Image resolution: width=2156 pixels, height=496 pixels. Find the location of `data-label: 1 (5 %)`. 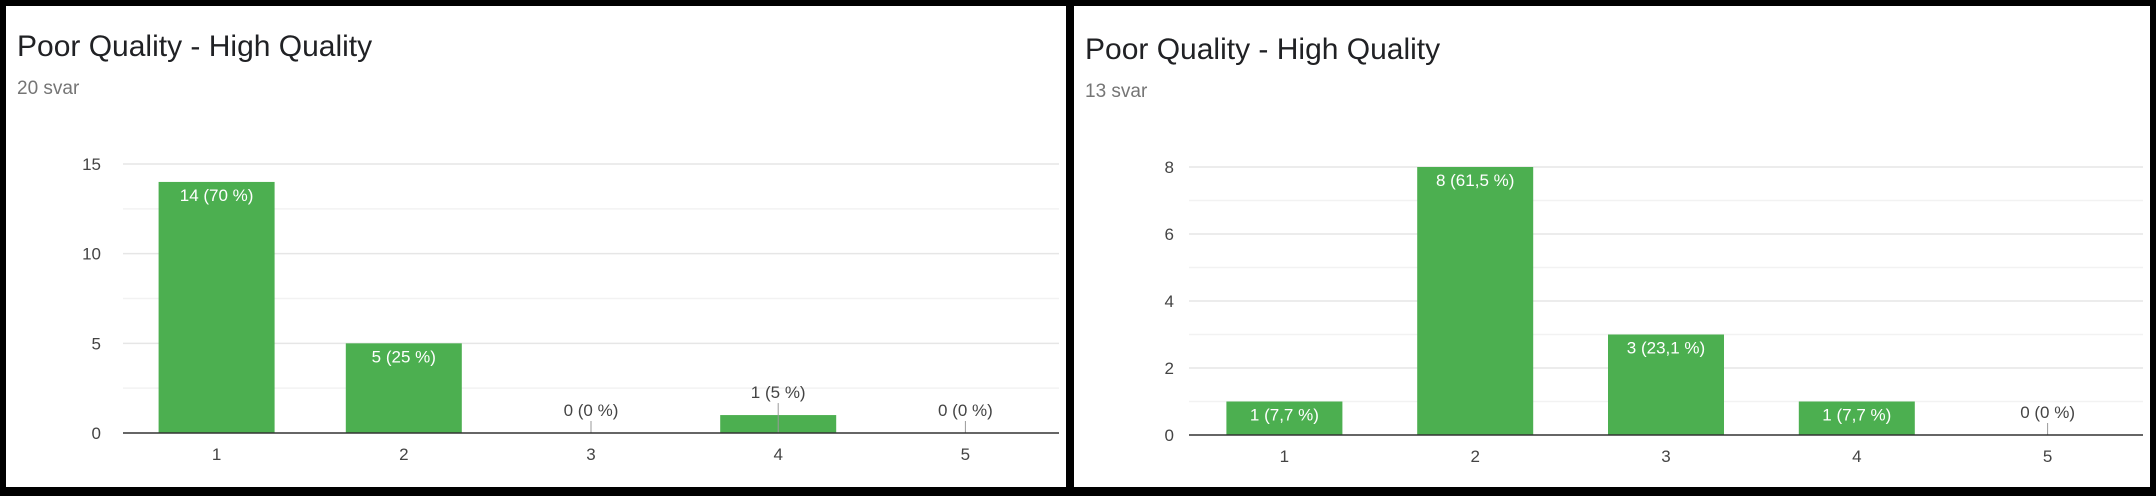

data-label: 1 (5 %) is located at coordinates (778, 392).